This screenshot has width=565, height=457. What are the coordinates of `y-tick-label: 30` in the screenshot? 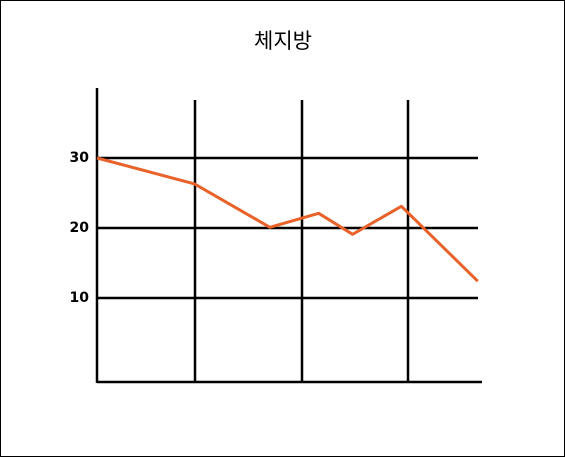 It's located at (80, 158).